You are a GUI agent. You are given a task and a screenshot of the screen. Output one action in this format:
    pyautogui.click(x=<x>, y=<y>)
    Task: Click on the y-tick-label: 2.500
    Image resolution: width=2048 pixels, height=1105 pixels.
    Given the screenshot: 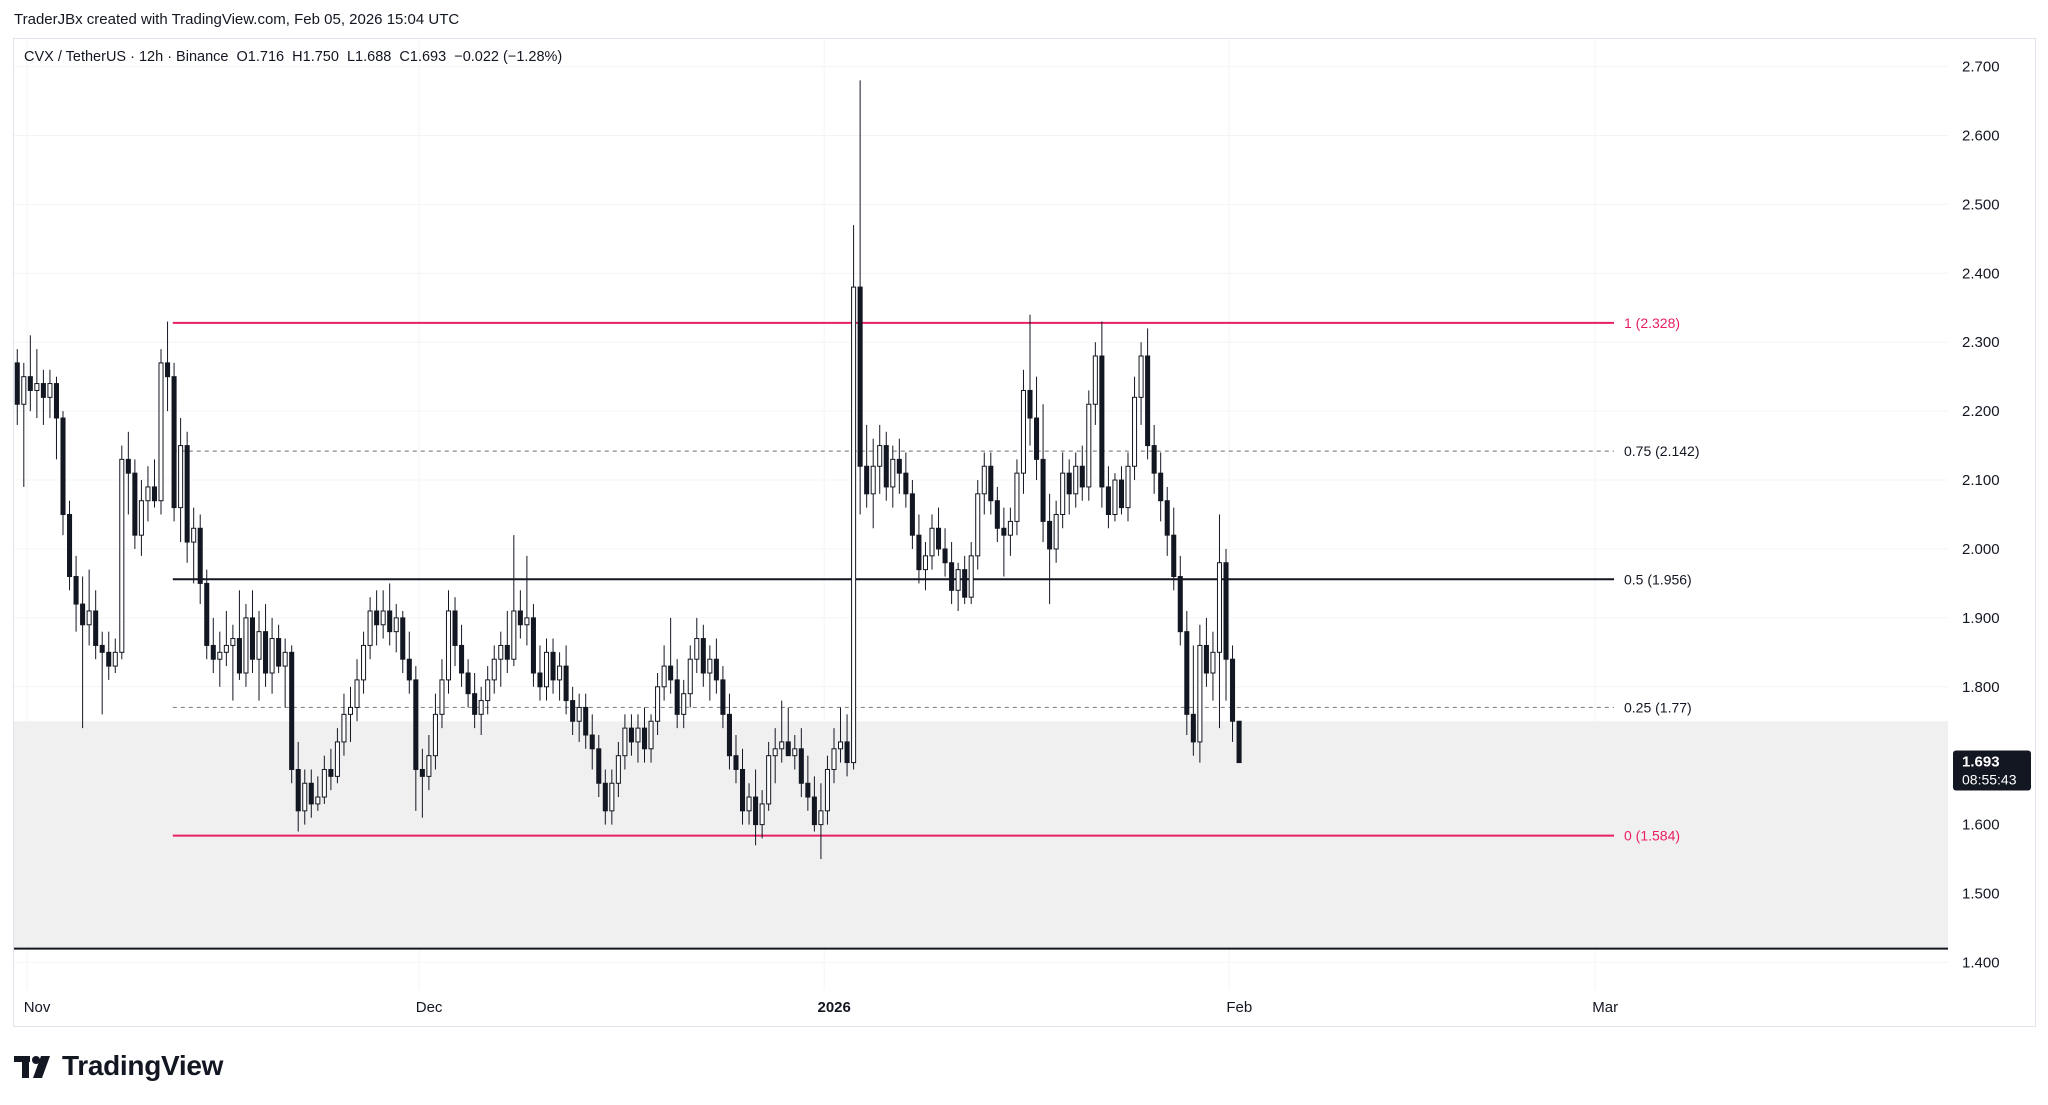 What is the action you would take?
    pyautogui.click(x=1981, y=204)
    